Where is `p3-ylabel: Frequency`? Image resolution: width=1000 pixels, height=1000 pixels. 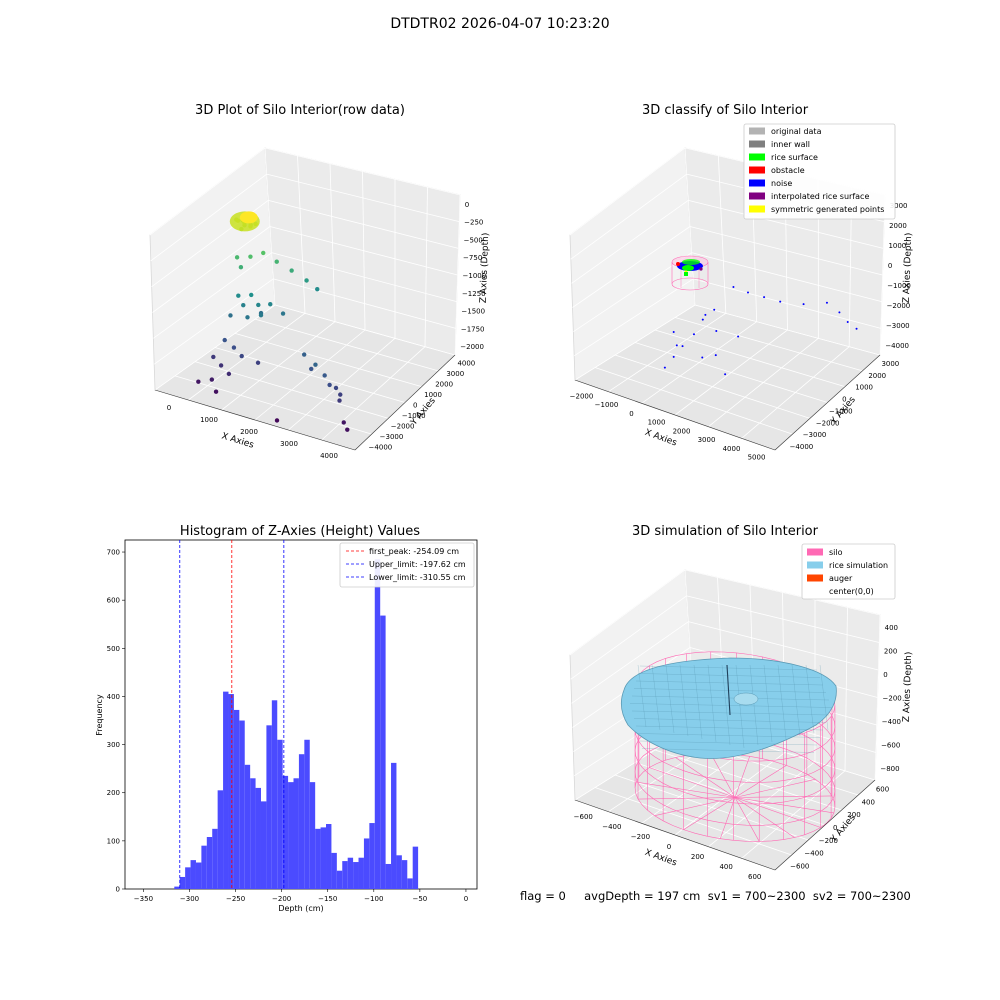 p3-ylabel: Frequency is located at coordinates (99, 715).